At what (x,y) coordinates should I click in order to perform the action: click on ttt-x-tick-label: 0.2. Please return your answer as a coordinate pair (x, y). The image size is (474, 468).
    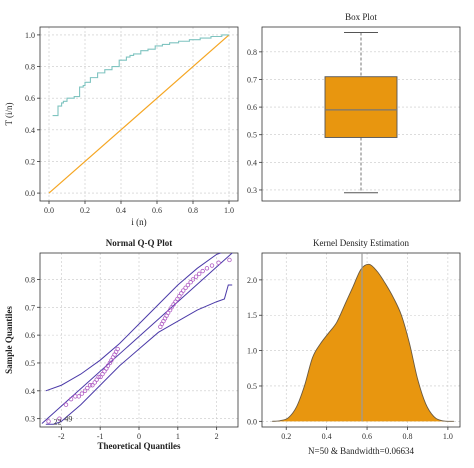
    Looking at the image, I should click on (85, 210).